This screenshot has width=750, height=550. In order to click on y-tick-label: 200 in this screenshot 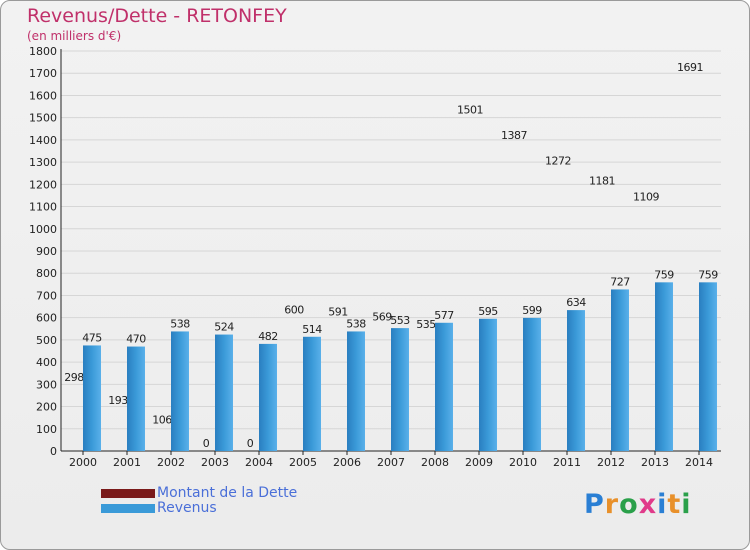, I will do `click(46, 407)`.